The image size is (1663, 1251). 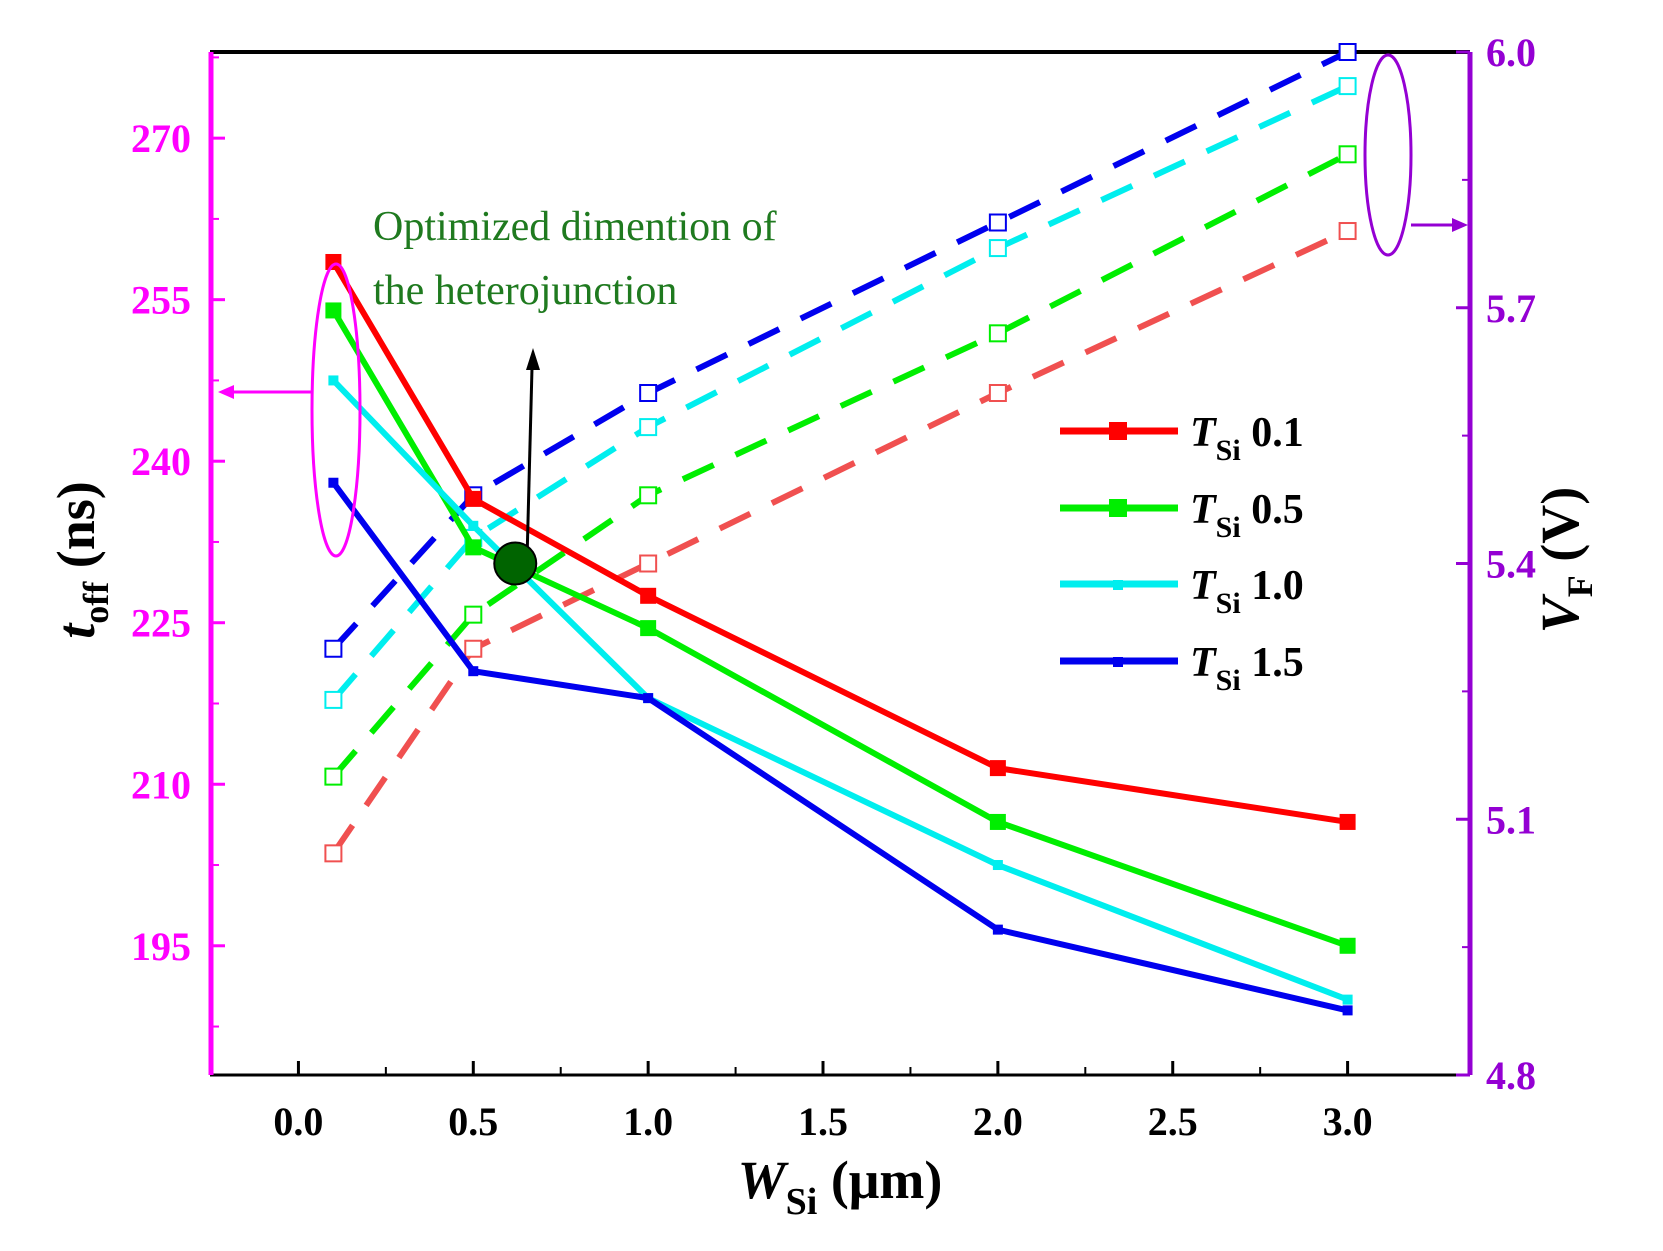 What do you see at coordinates (1511, 564) in the screenshot?
I see `right-tick-label: 5.4` at bounding box center [1511, 564].